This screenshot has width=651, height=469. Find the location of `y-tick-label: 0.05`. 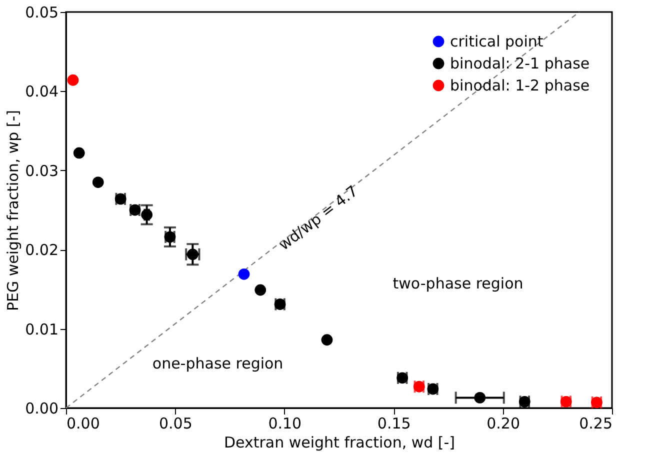

y-tick-label: 0.05 is located at coordinates (41, 13).